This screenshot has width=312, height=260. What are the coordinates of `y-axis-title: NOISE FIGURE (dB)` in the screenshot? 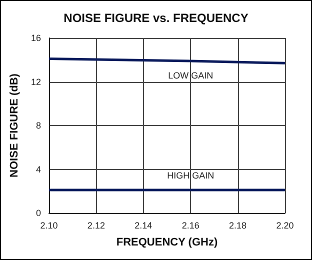 It's located at (14, 125).